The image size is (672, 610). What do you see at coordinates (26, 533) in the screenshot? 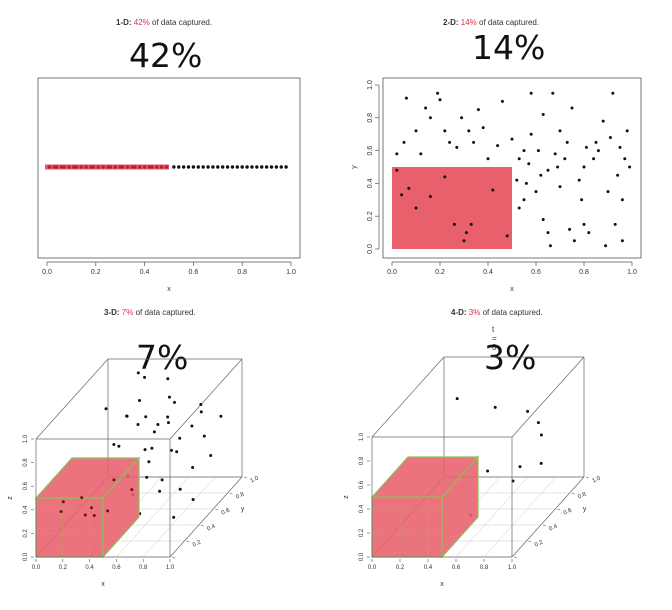
I see `z-tick-label: 0.2` at bounding box center [26, 533].